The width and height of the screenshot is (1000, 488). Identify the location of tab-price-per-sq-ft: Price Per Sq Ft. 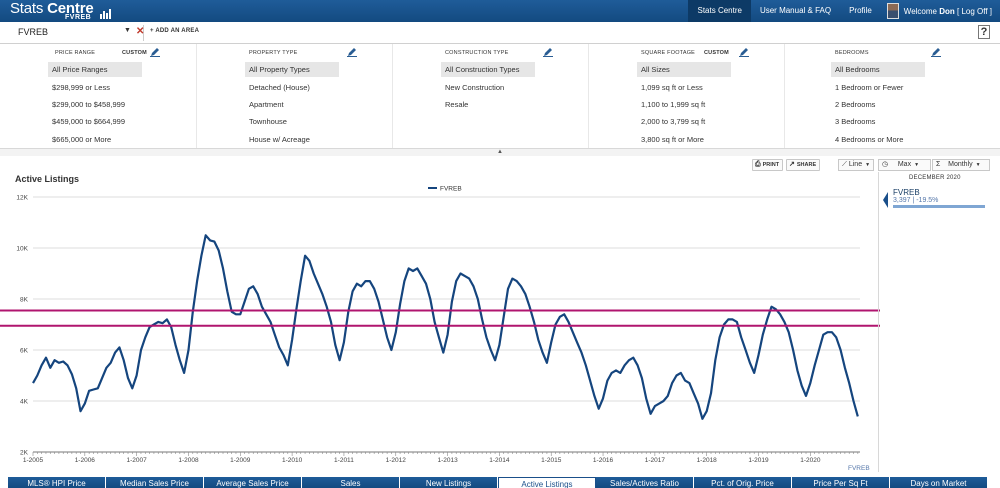
(841, 482).